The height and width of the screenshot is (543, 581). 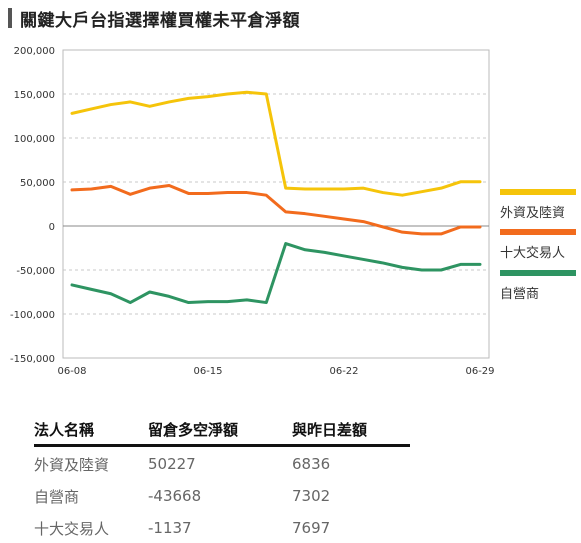 What do you see at coordinates (34, 95) in the screenshot?
I see `y-tick-label: 150,000` at bounding box center [34, 95].